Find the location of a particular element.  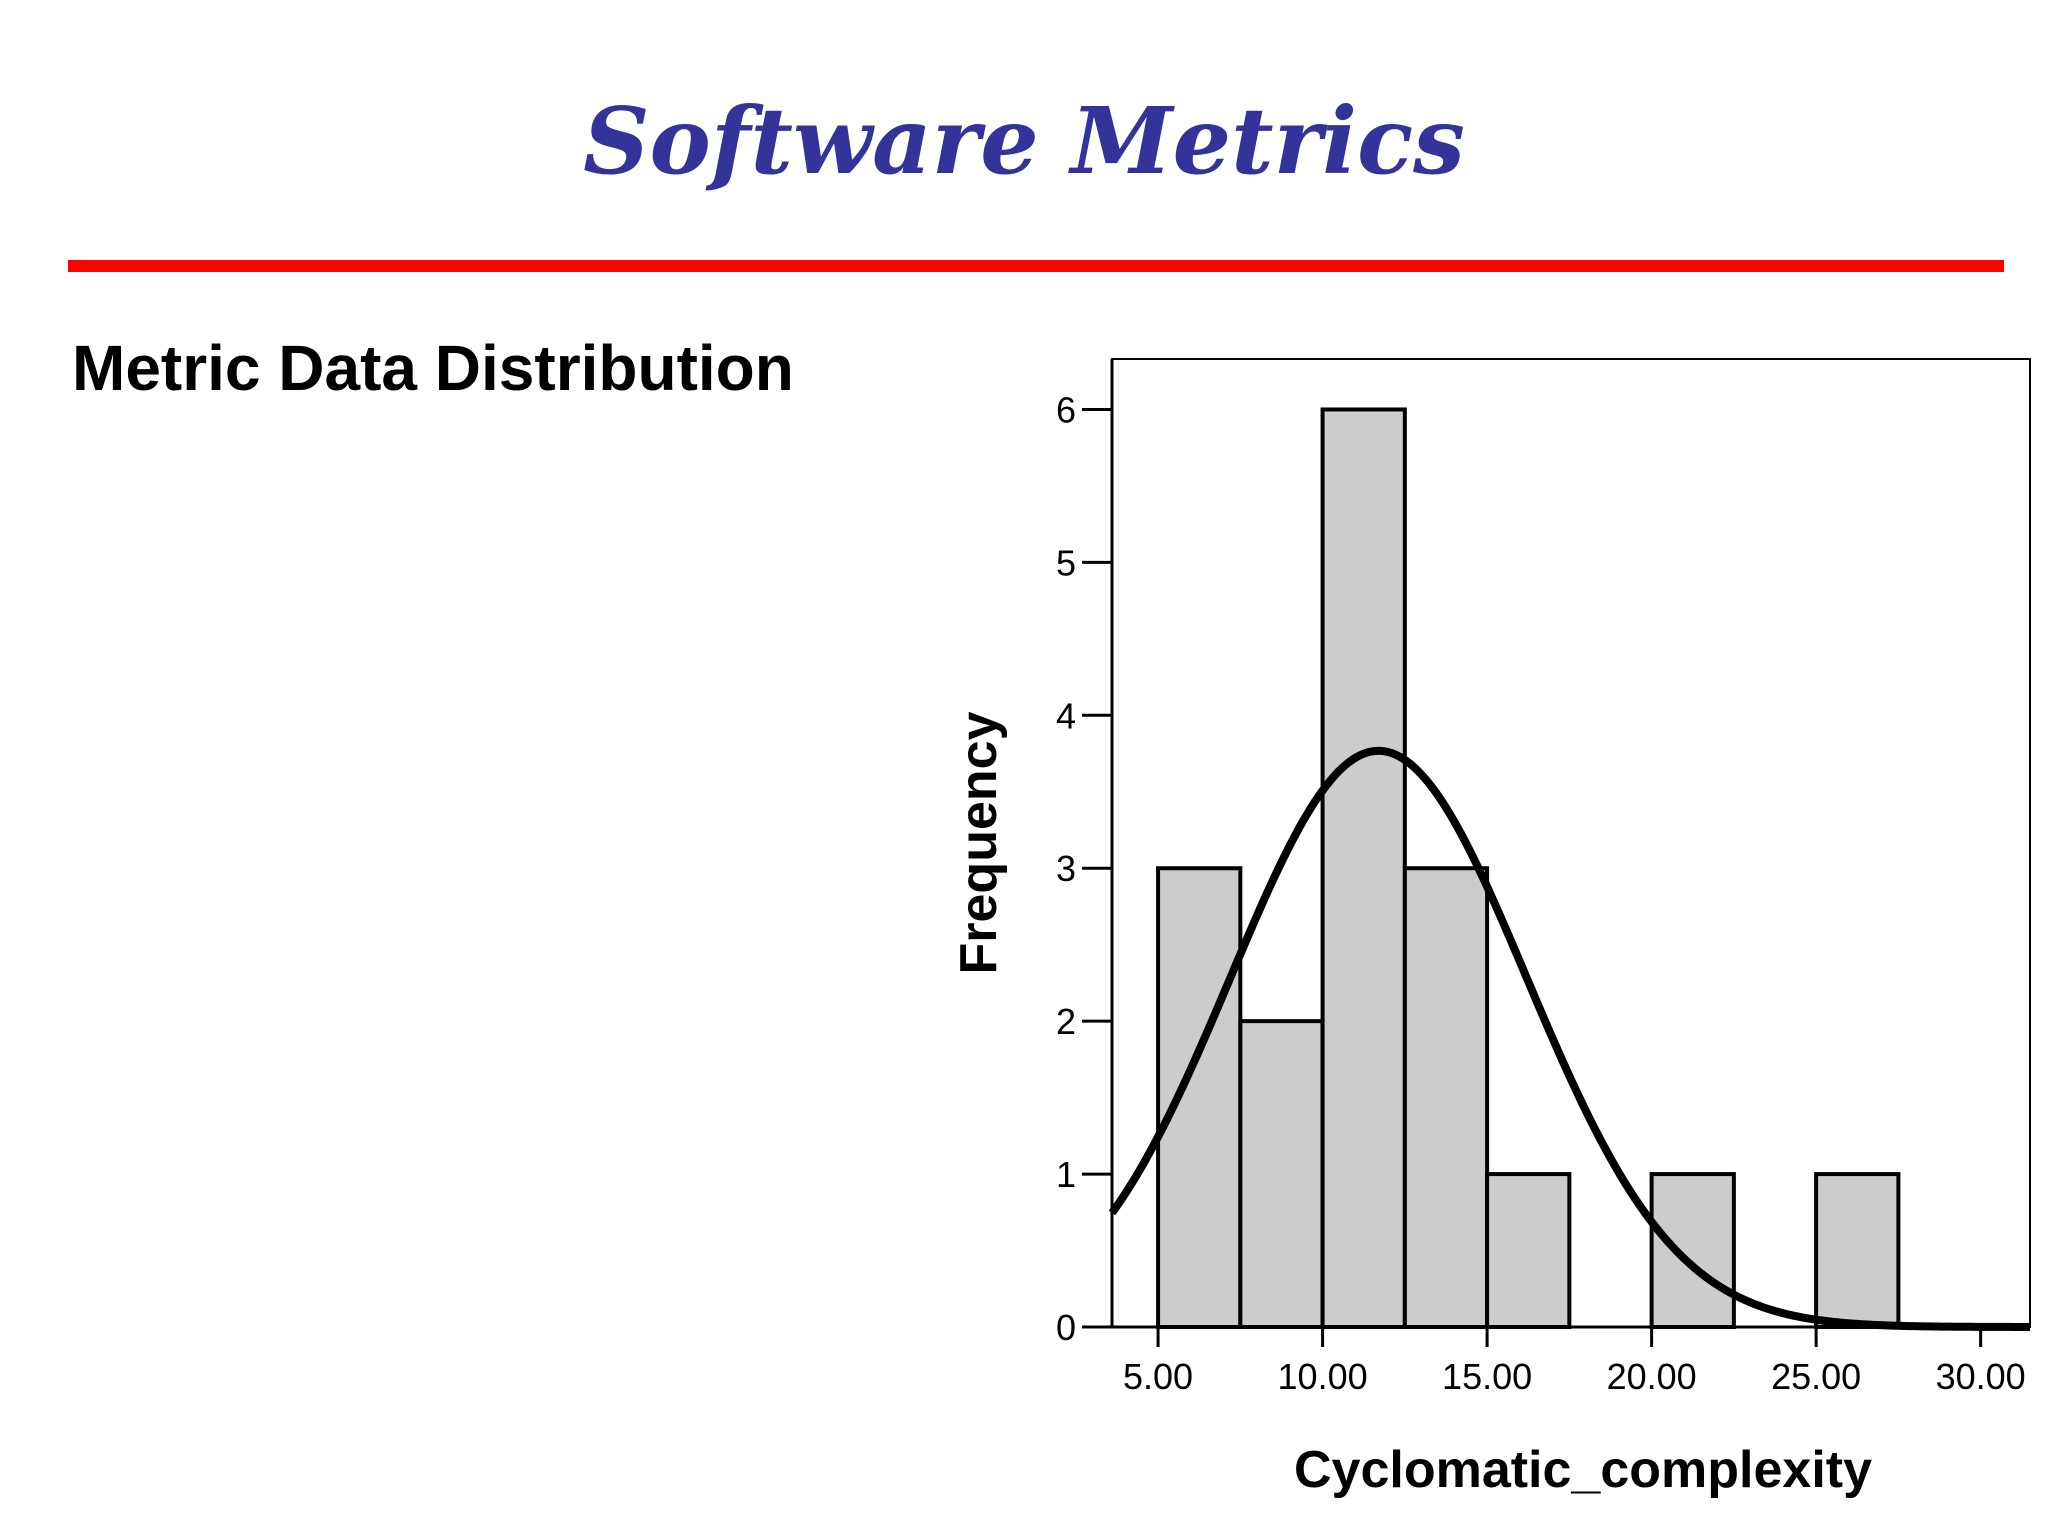

x-tick-label: 25.00 is located at coordinates (1816, 1376).